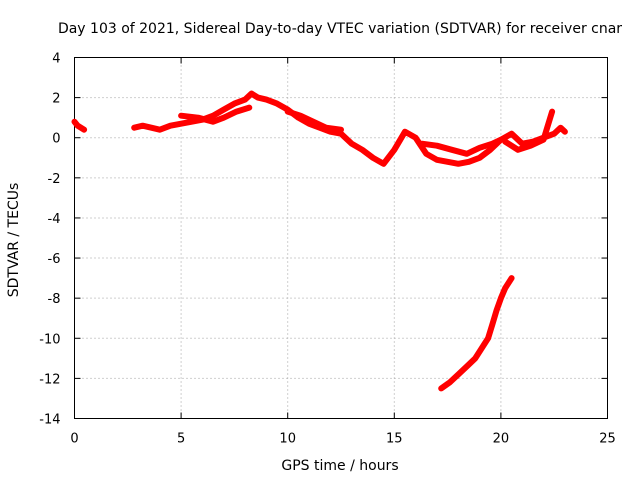 This screenshot has height=480, width=640. I want to click on x-tick-label: 10, so click(287, 439).